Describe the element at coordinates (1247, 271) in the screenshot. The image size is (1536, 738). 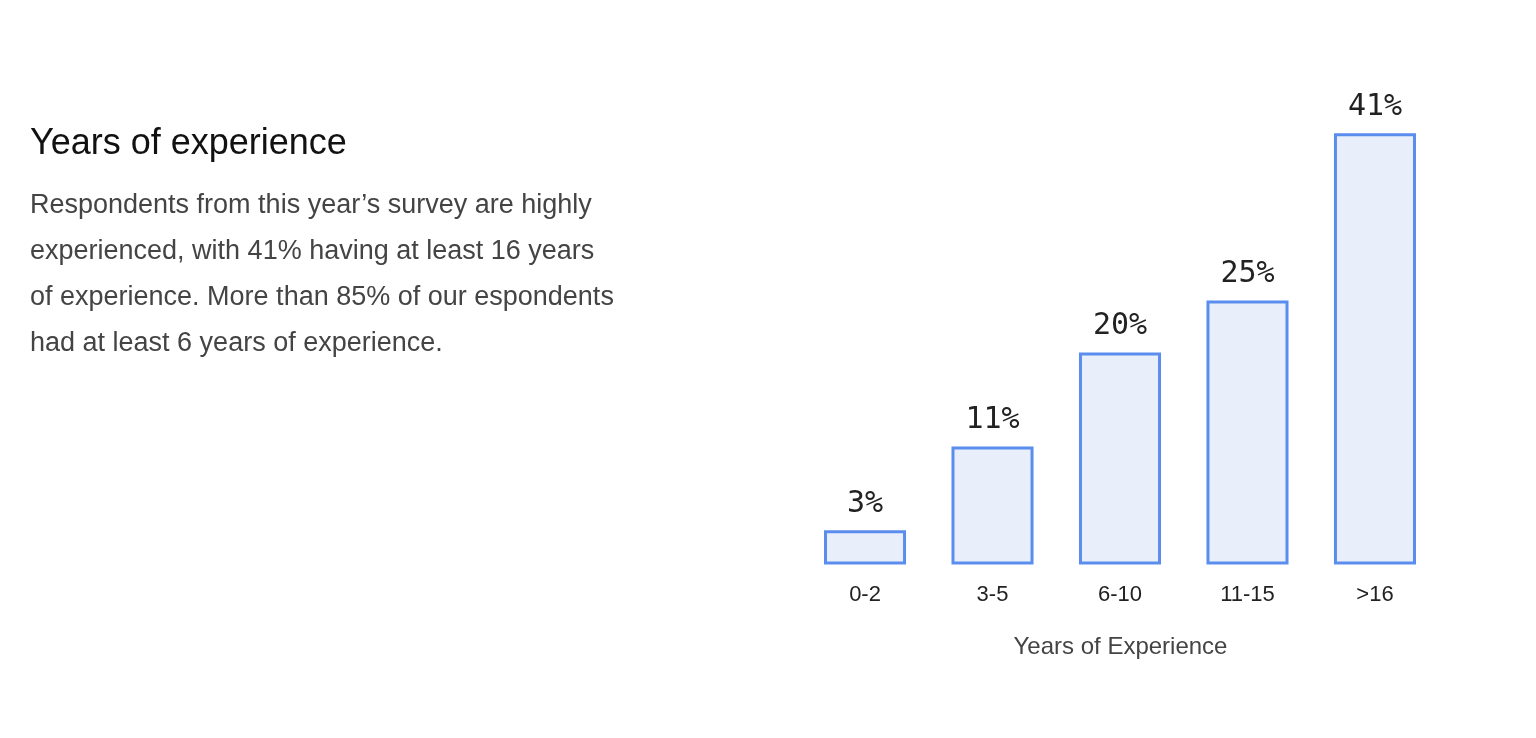
I see `data-label: 25%` at that location.